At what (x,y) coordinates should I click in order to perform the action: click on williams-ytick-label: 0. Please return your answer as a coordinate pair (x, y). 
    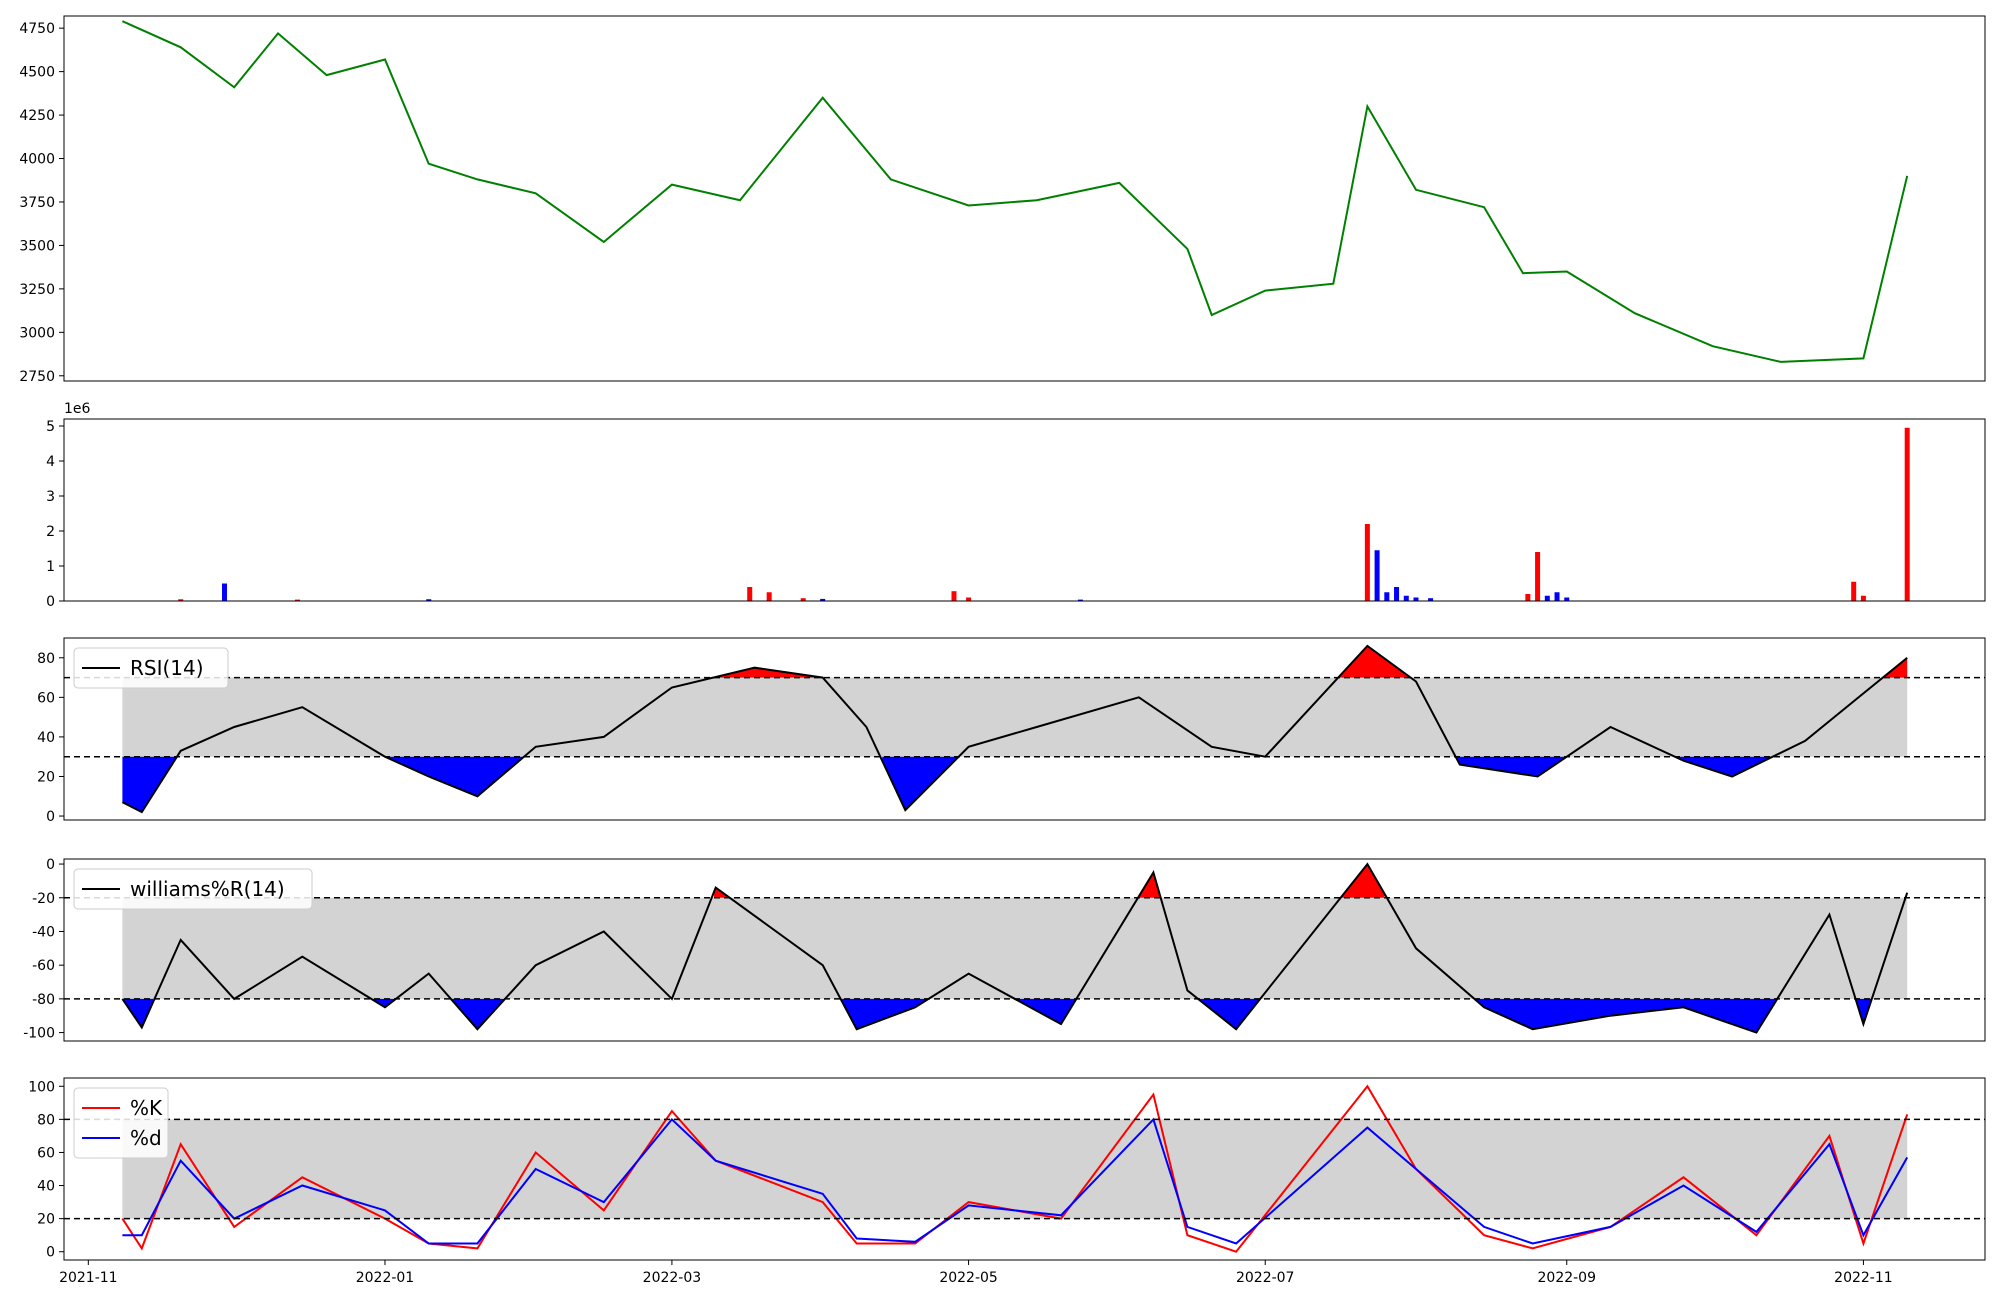
    Looking at the image, I should click on (50, 865).